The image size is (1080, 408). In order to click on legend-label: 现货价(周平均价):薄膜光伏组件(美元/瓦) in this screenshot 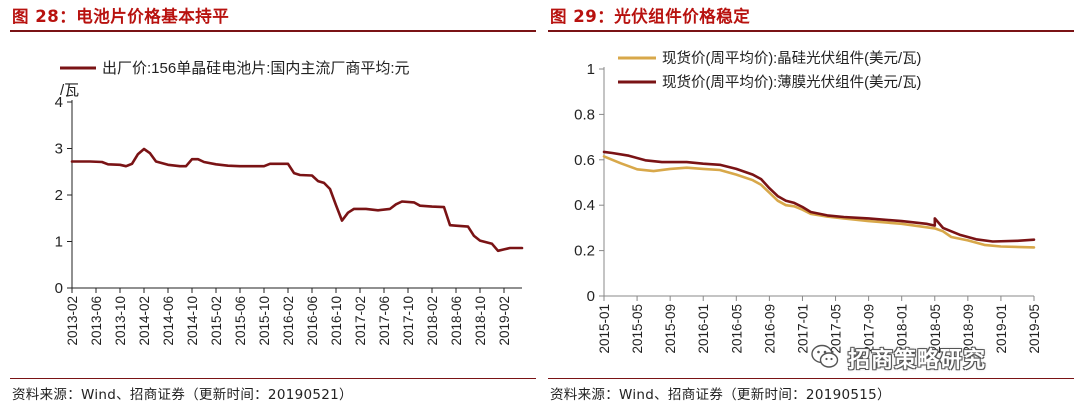, I will do `click(791, 82)`.